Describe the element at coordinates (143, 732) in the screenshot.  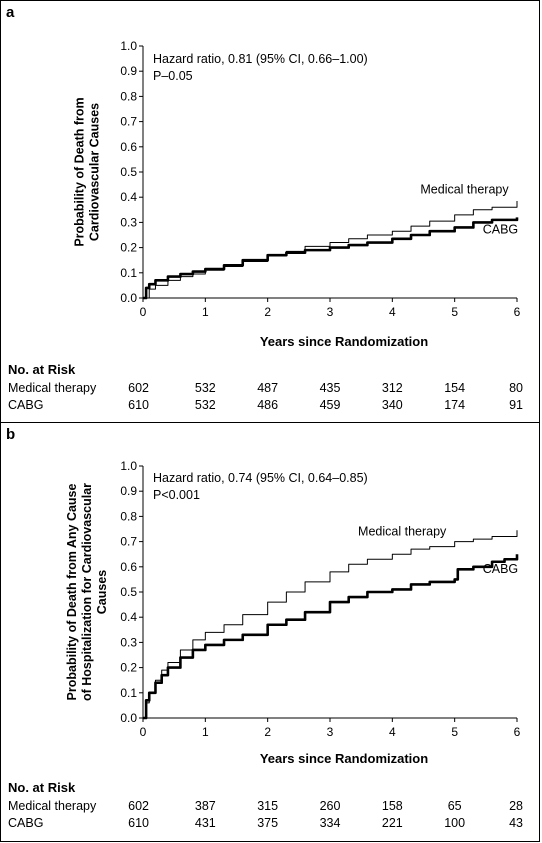
I see `panel-b-xtick-label: 0` at that location.